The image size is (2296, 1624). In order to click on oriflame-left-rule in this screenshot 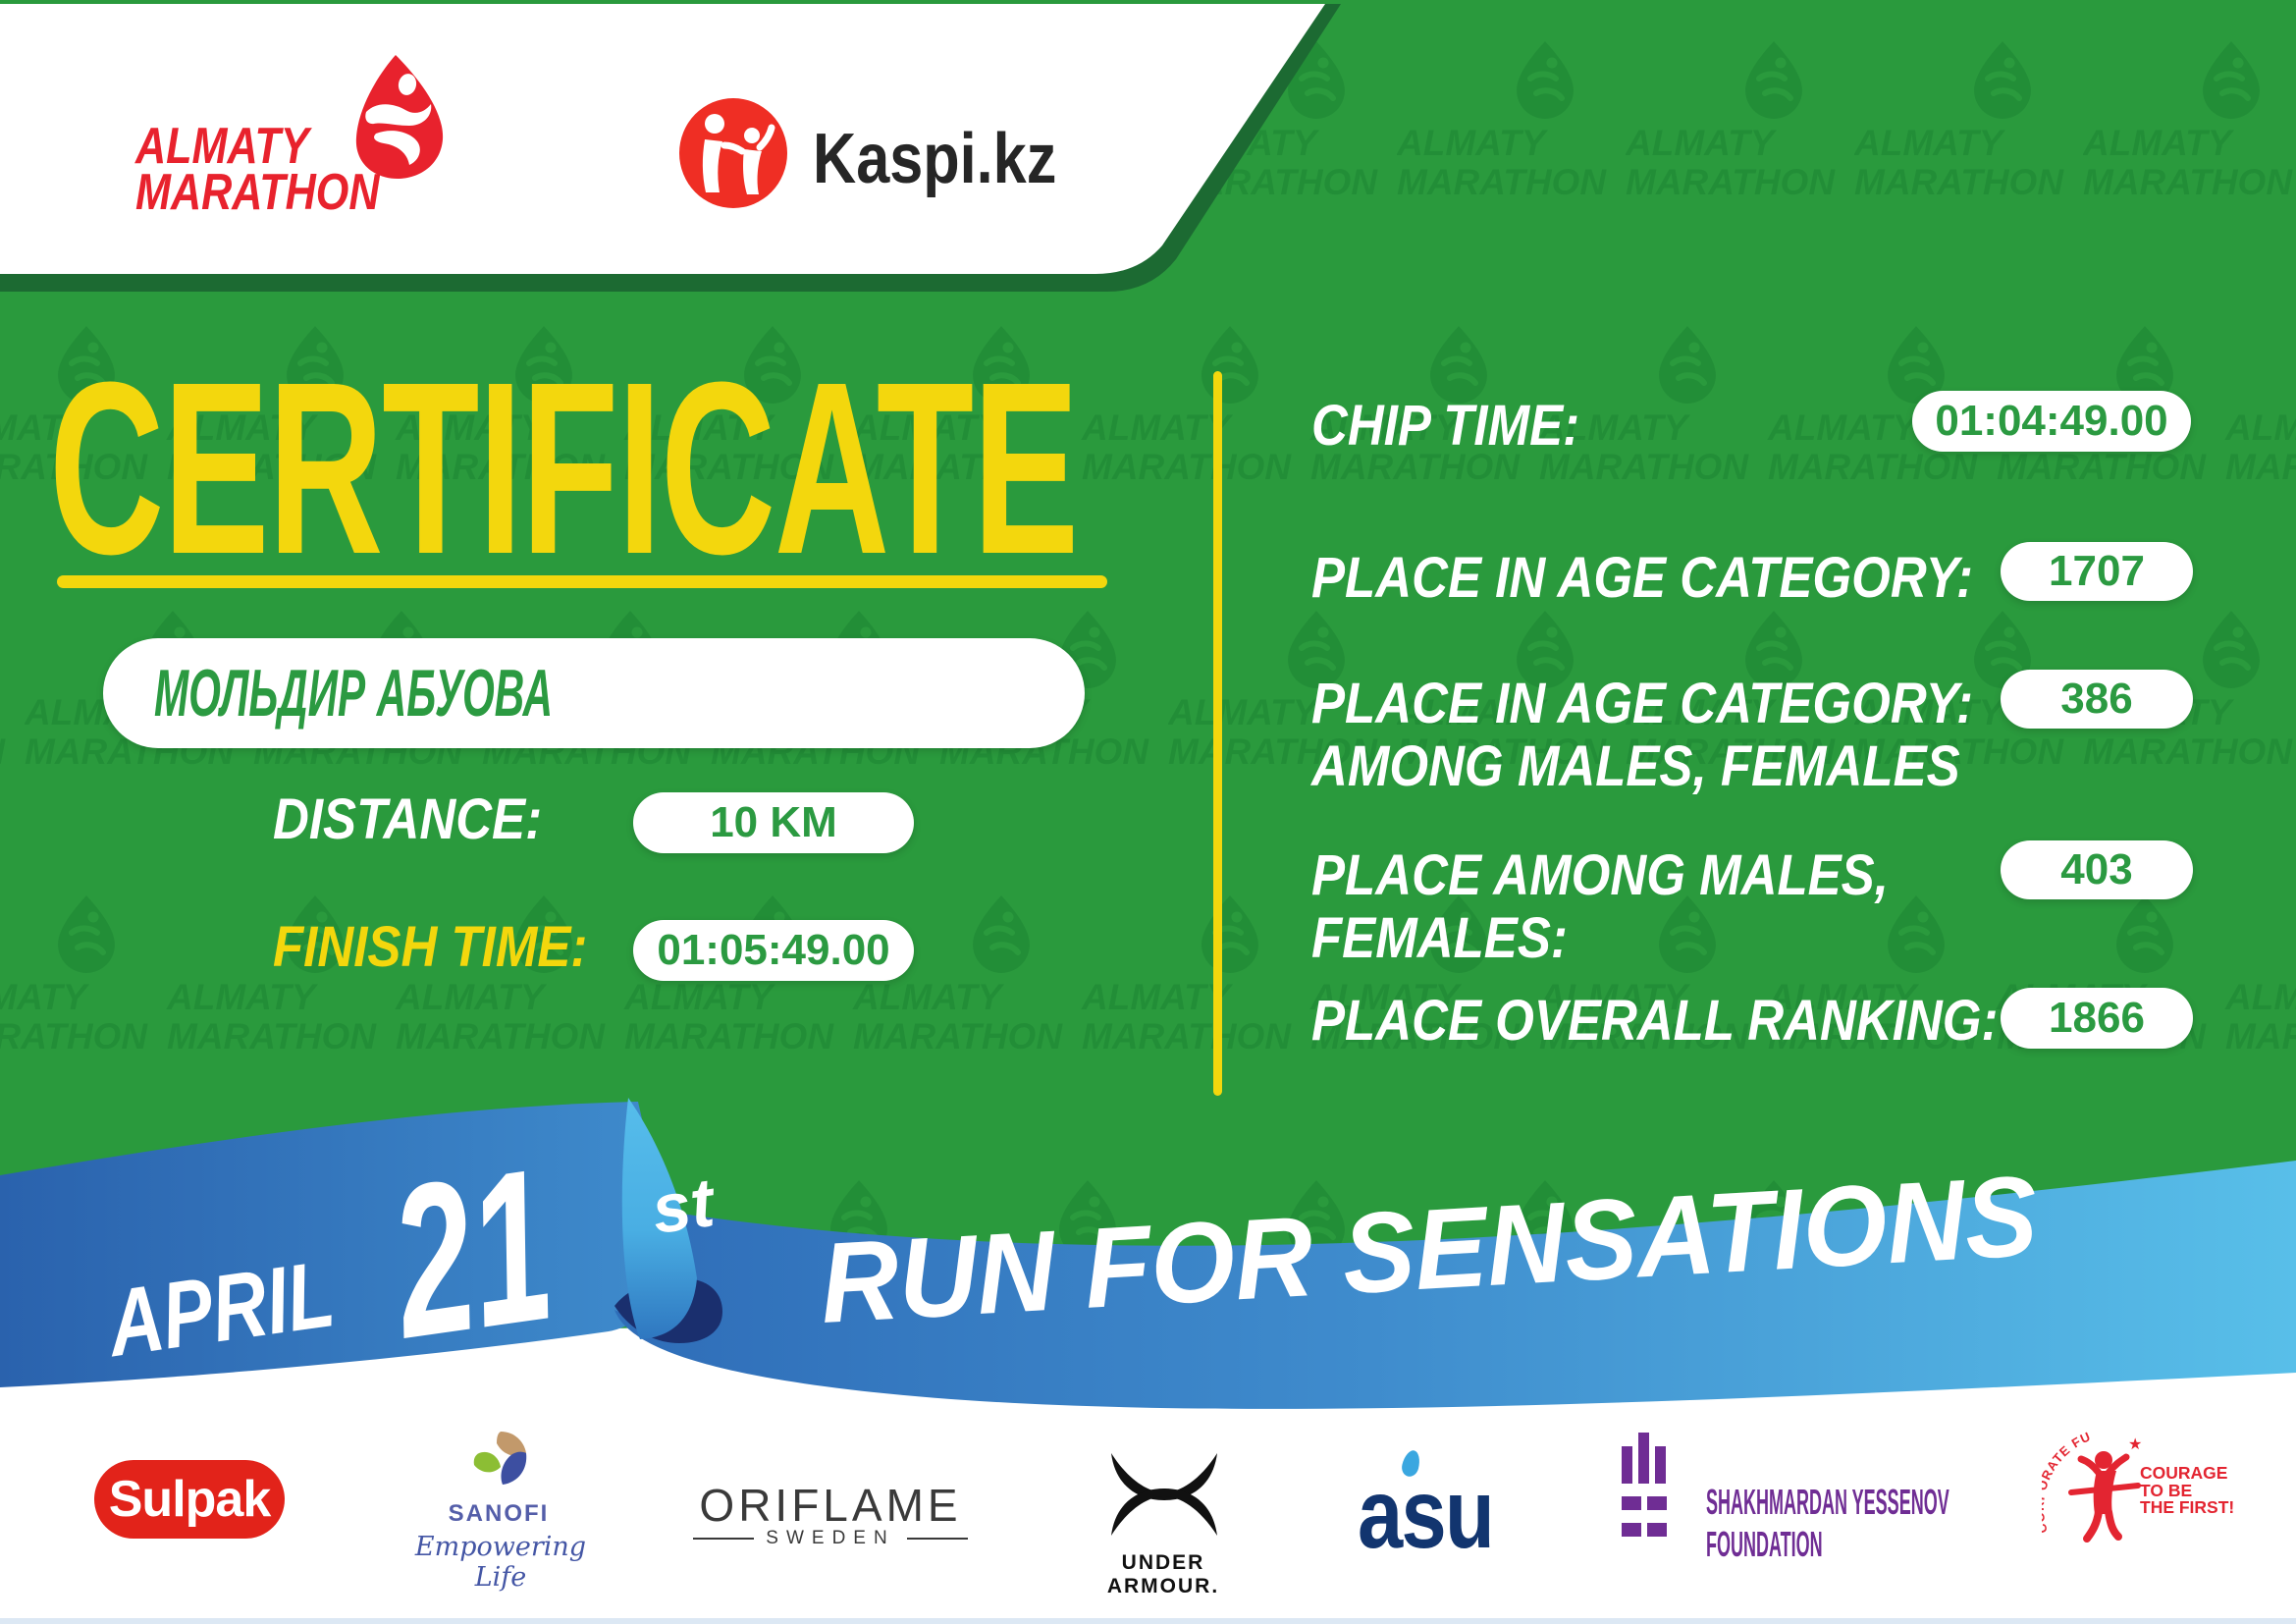, I will do `click(724, 1539)`.